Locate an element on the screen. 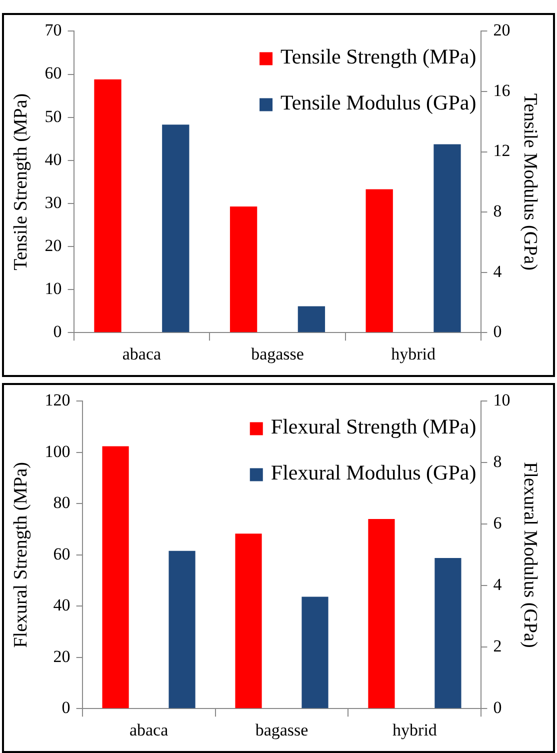 This screenshot has width=557, height=753. y-tick-label: 10 is located at coordinates (53, 288).